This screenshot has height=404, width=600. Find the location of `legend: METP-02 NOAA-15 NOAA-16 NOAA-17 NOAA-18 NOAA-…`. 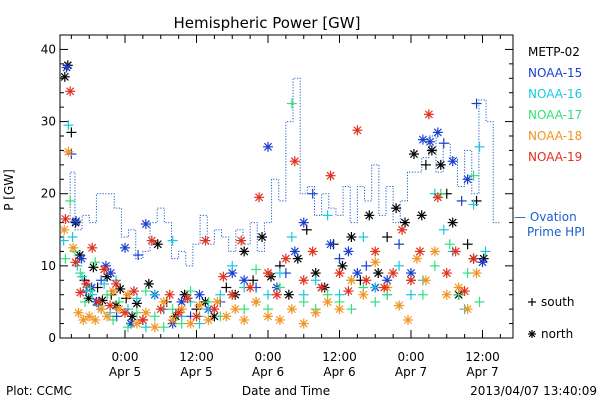

legend: METP-02 NOAA-15 NOAA-16 NOAA-17 NOAA-18 NOAA-… is located at coordinates (549, 193).